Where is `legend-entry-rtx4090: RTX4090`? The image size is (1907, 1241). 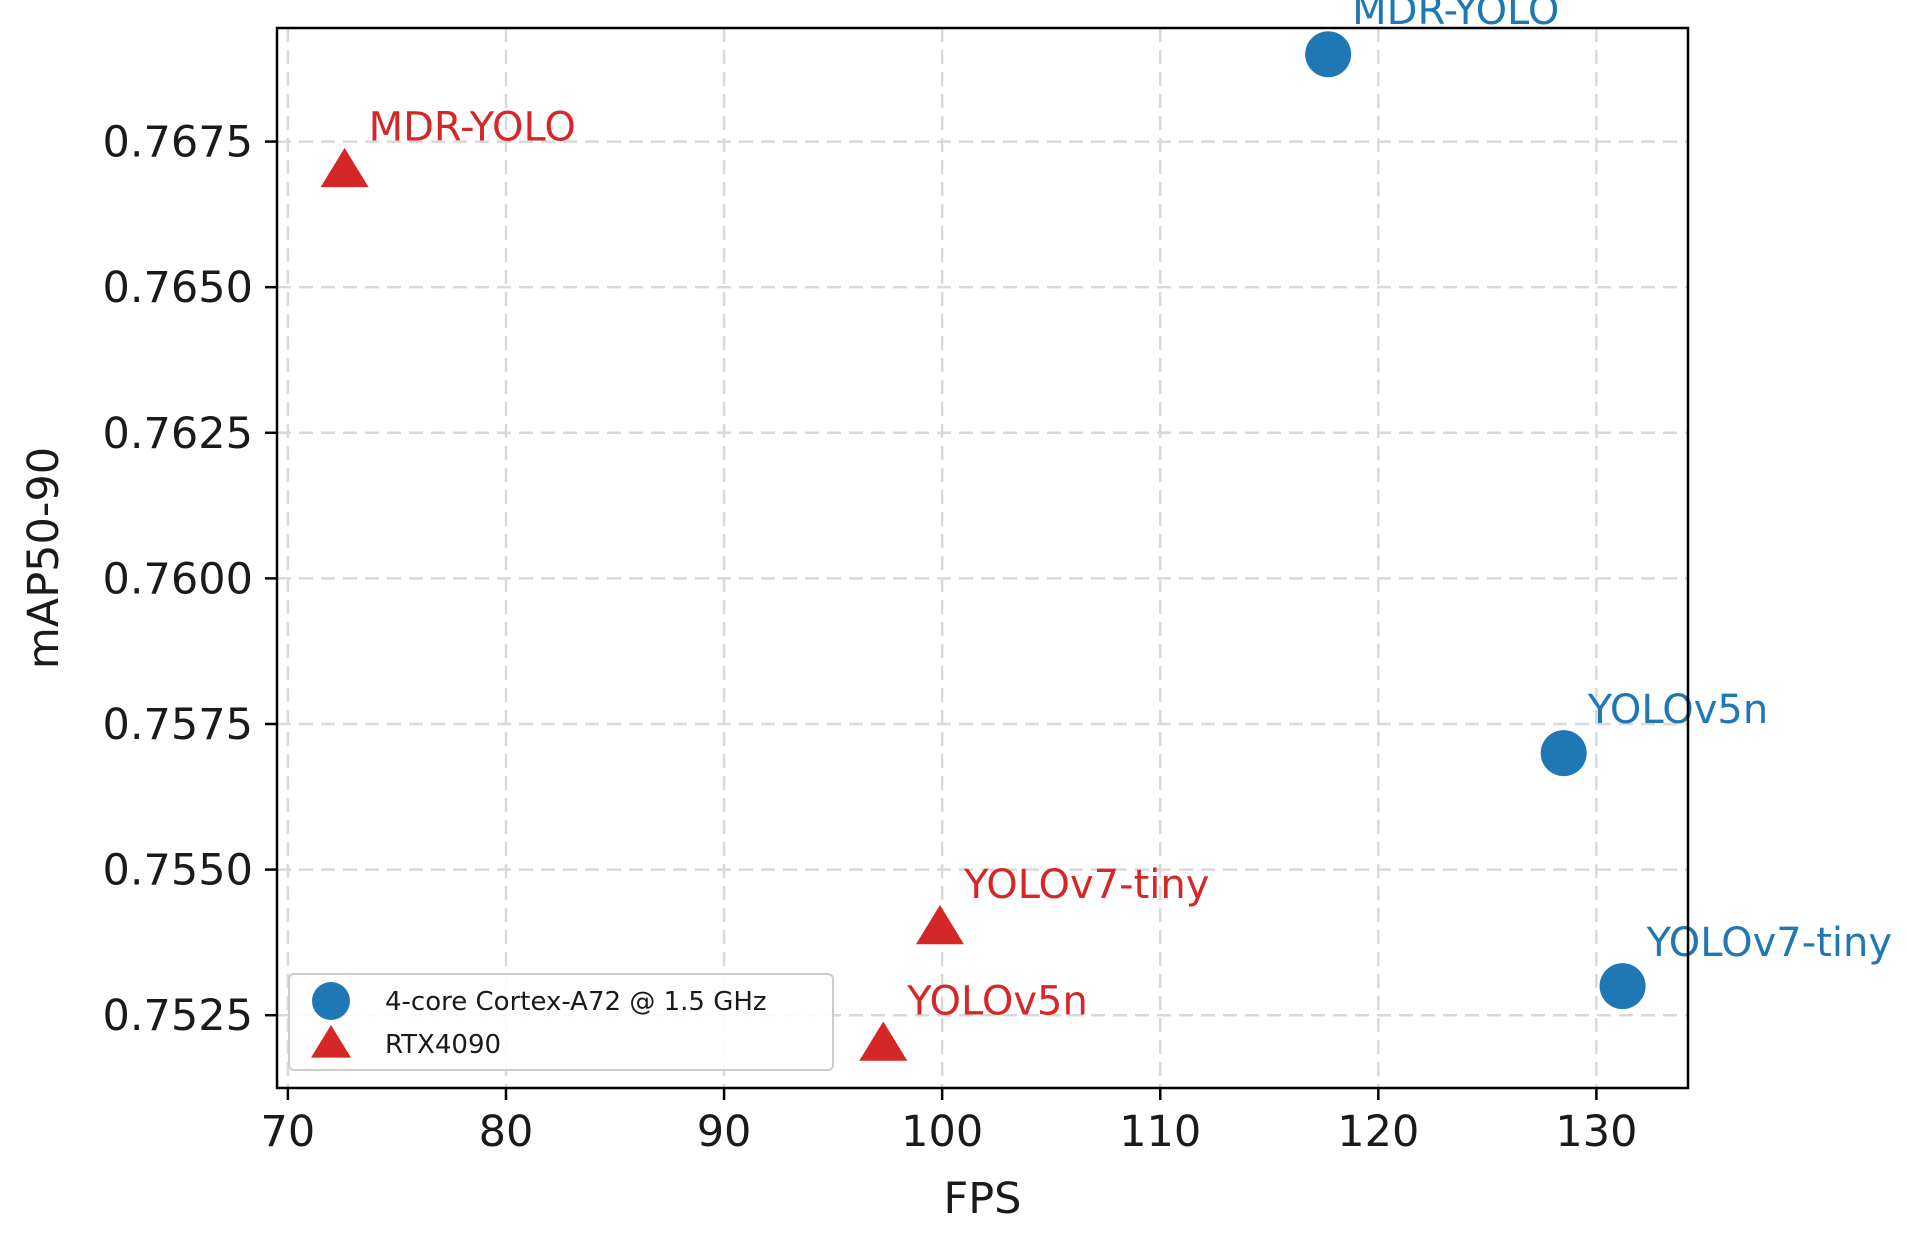
legend-entry-rtx4090: RTX4090 is located at coordinates (443, 1045).